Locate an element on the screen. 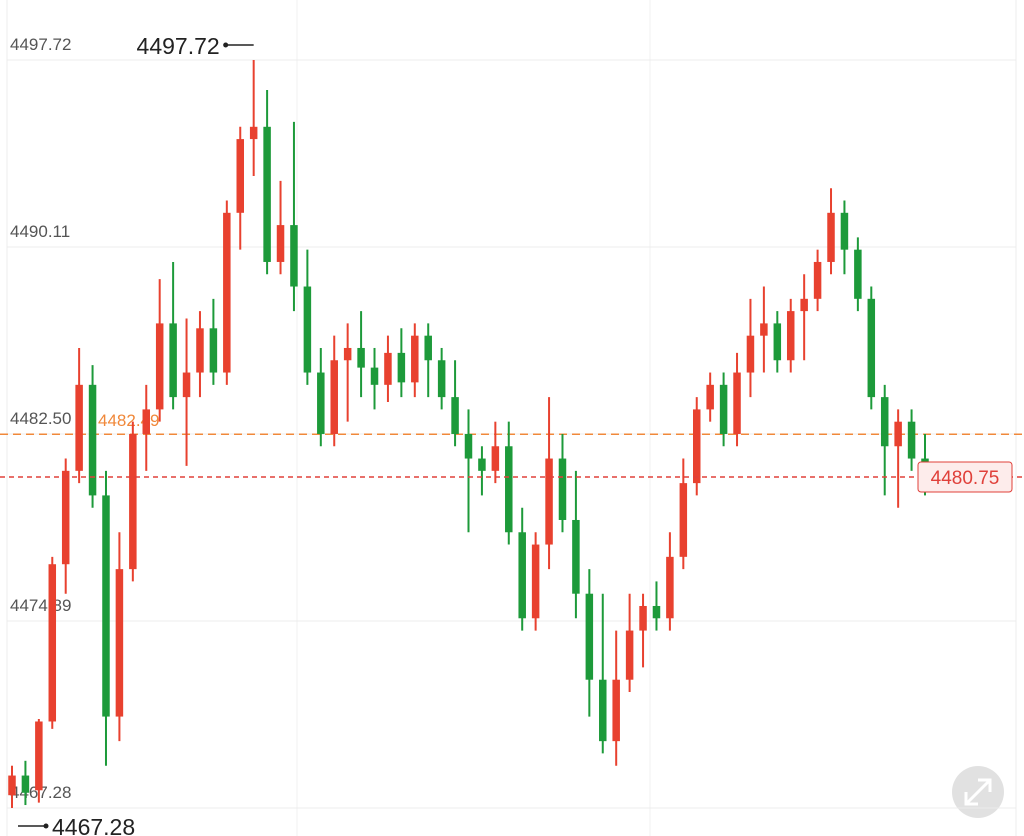  expand-icon is located at coordinates (978, 792).